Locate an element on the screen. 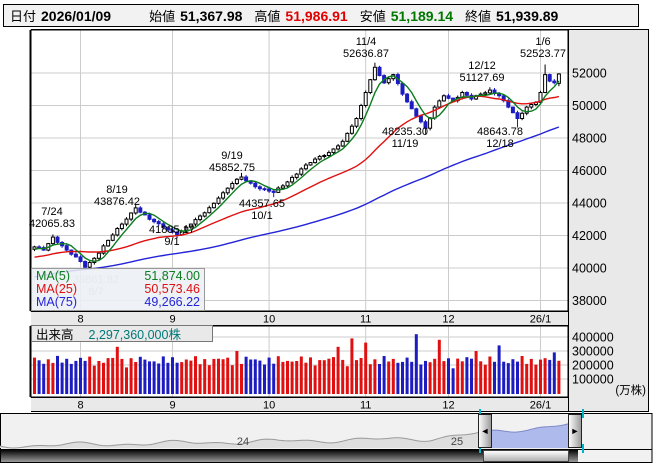  svg-text: 48000 is located at coordinates (589, 139).